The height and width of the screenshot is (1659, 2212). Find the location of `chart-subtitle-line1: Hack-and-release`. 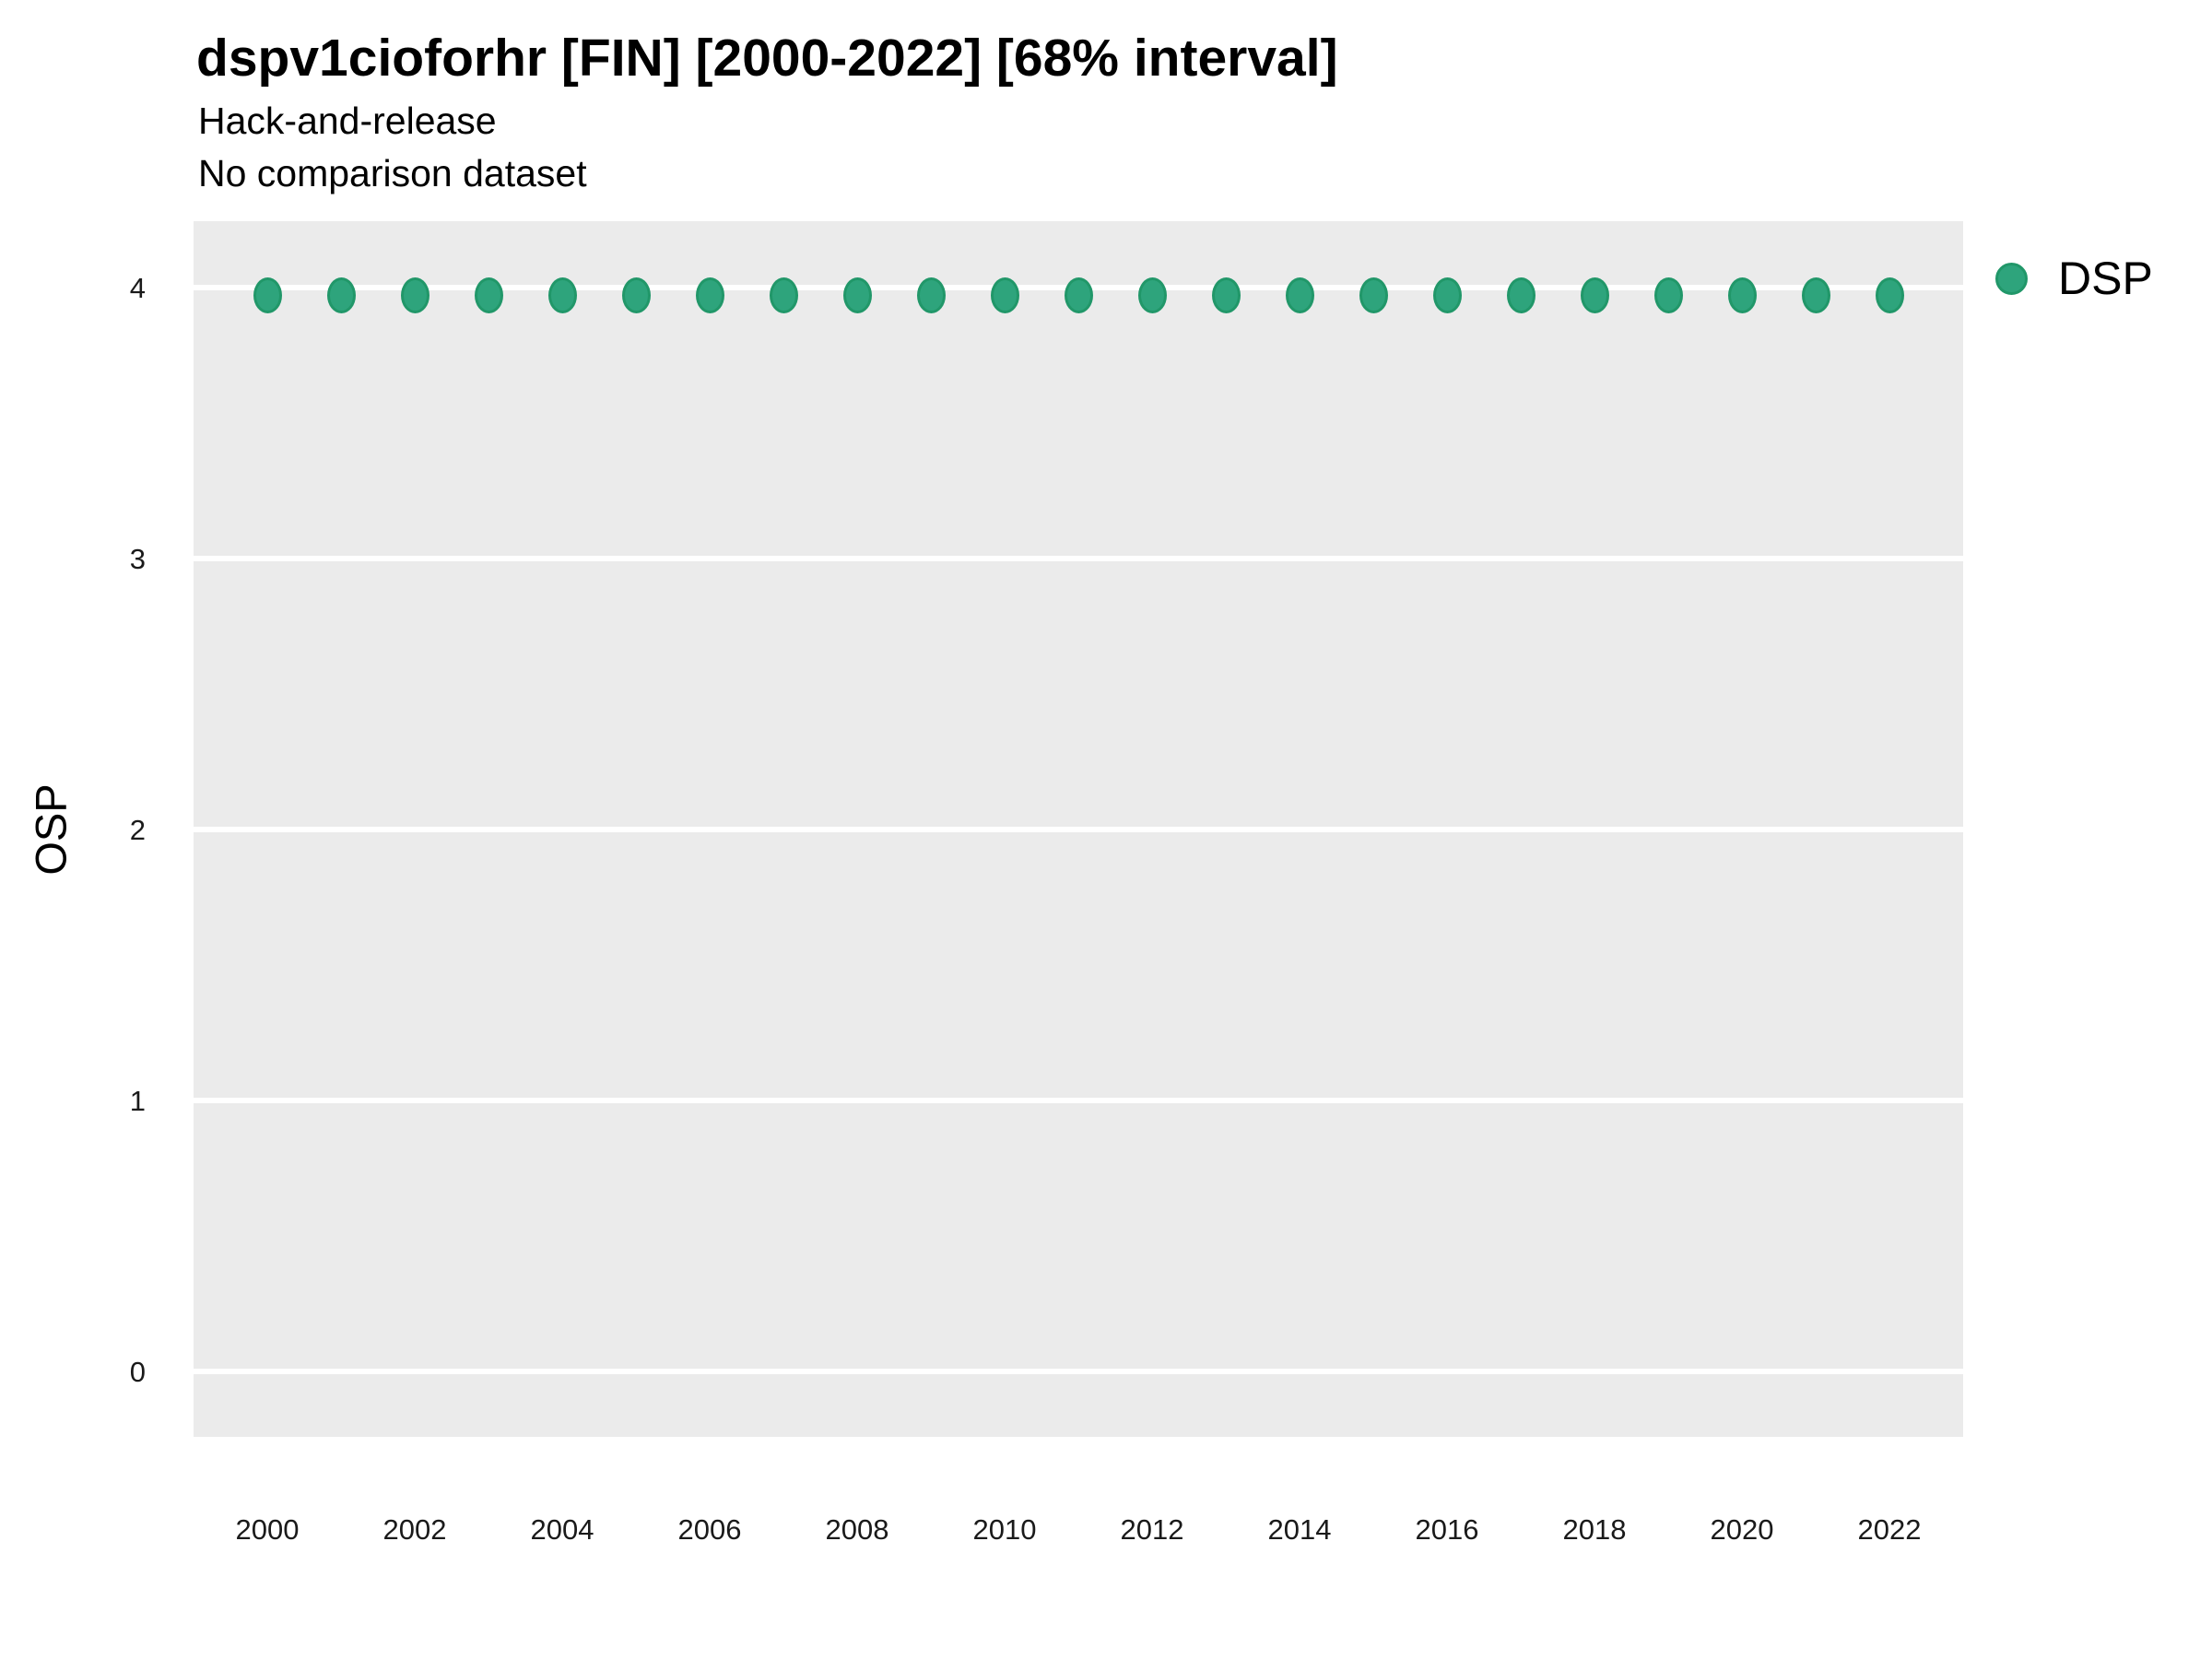

chart-subtitle-line1: Hack-and-release is located at coordinates (347, 121).